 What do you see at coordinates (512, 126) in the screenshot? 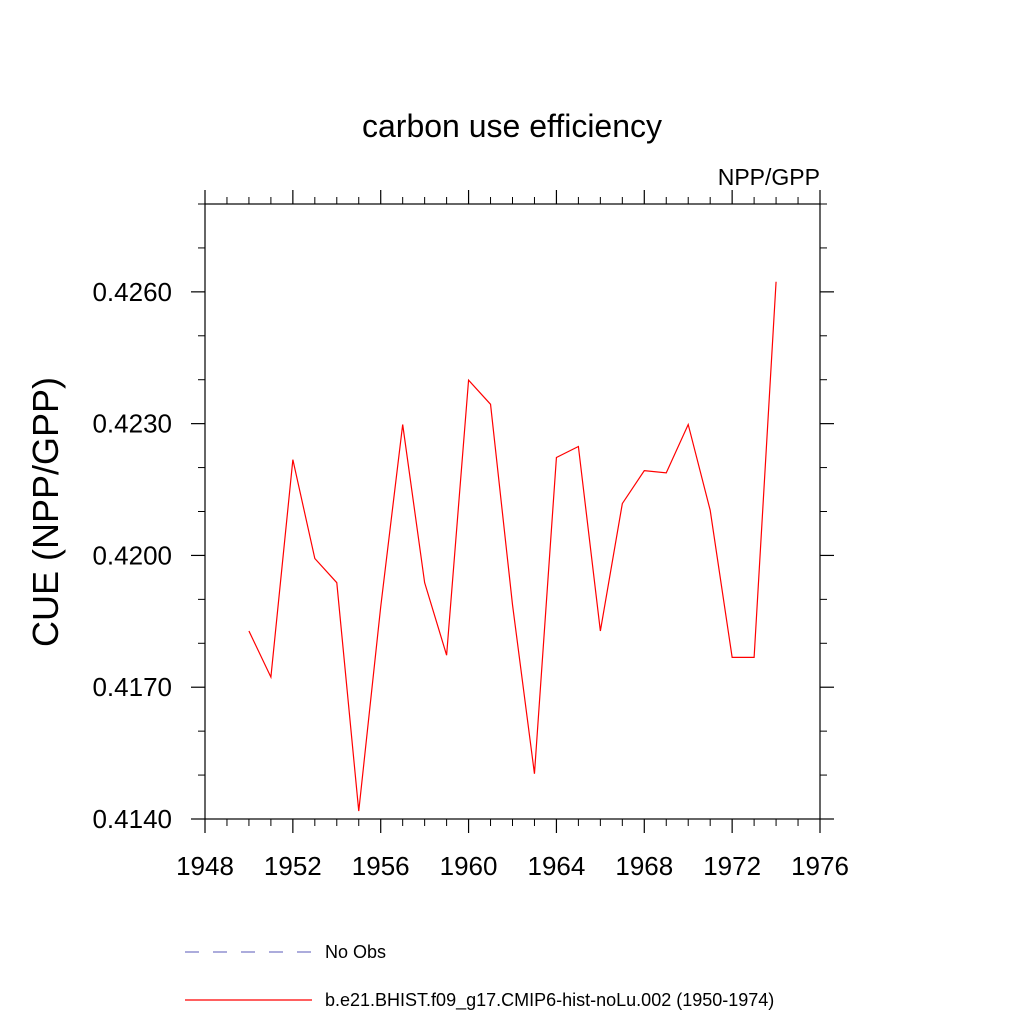
I see `chart-title: carbon use efficiency` at bounding box center [512, 126].